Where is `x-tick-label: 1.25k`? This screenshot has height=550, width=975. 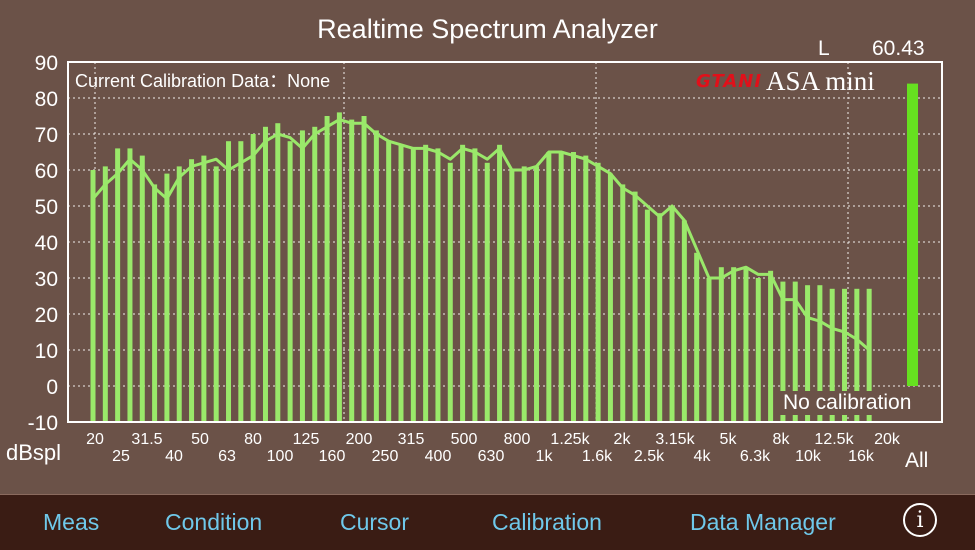
x-tick-label: 1.25k is located at coordinates (570, 439).